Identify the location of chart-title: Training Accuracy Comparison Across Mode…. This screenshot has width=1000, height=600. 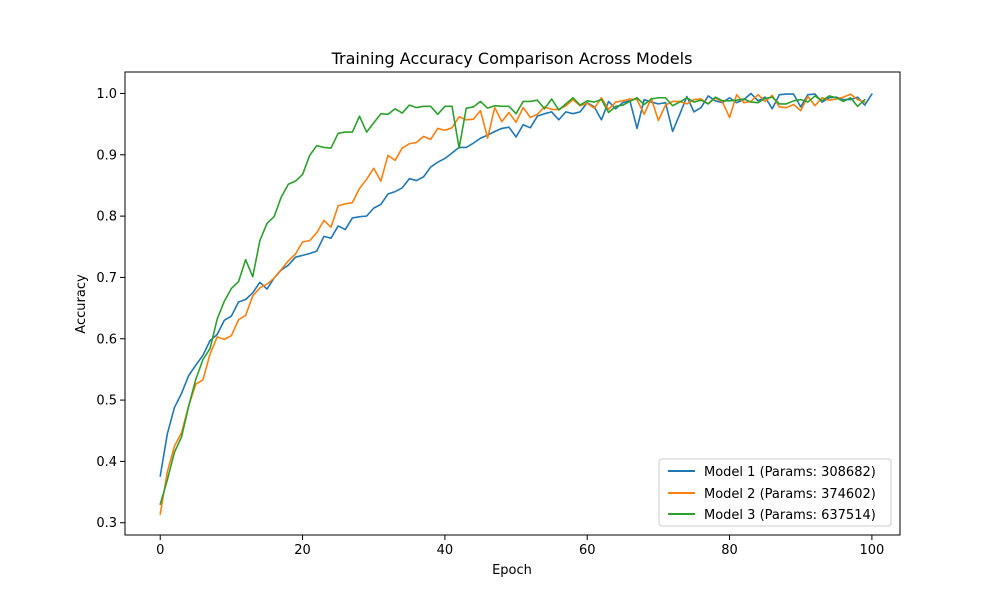
(512, 58).